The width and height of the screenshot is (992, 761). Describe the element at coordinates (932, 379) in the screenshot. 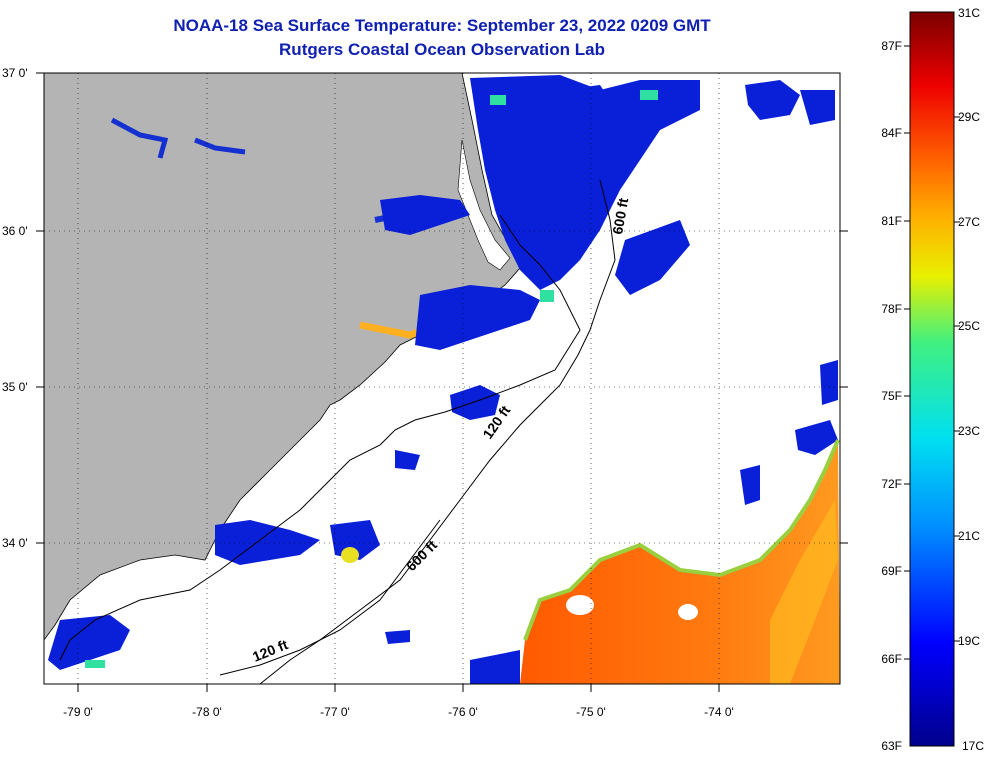

I see `colorbar` at that location.